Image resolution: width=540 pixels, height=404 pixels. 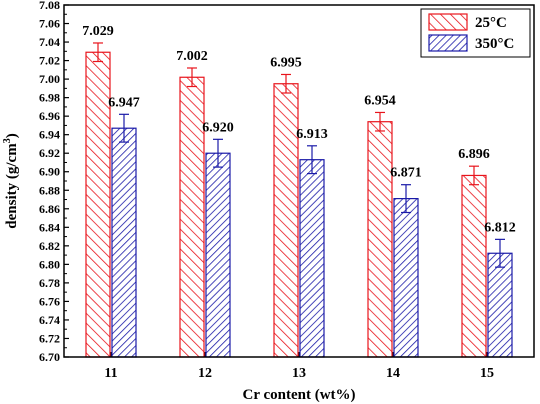 What do you see at coordinates (475, 33) in the screenshot?
I see `legend: 25°C 350°C` at bounding box center [475, 33].